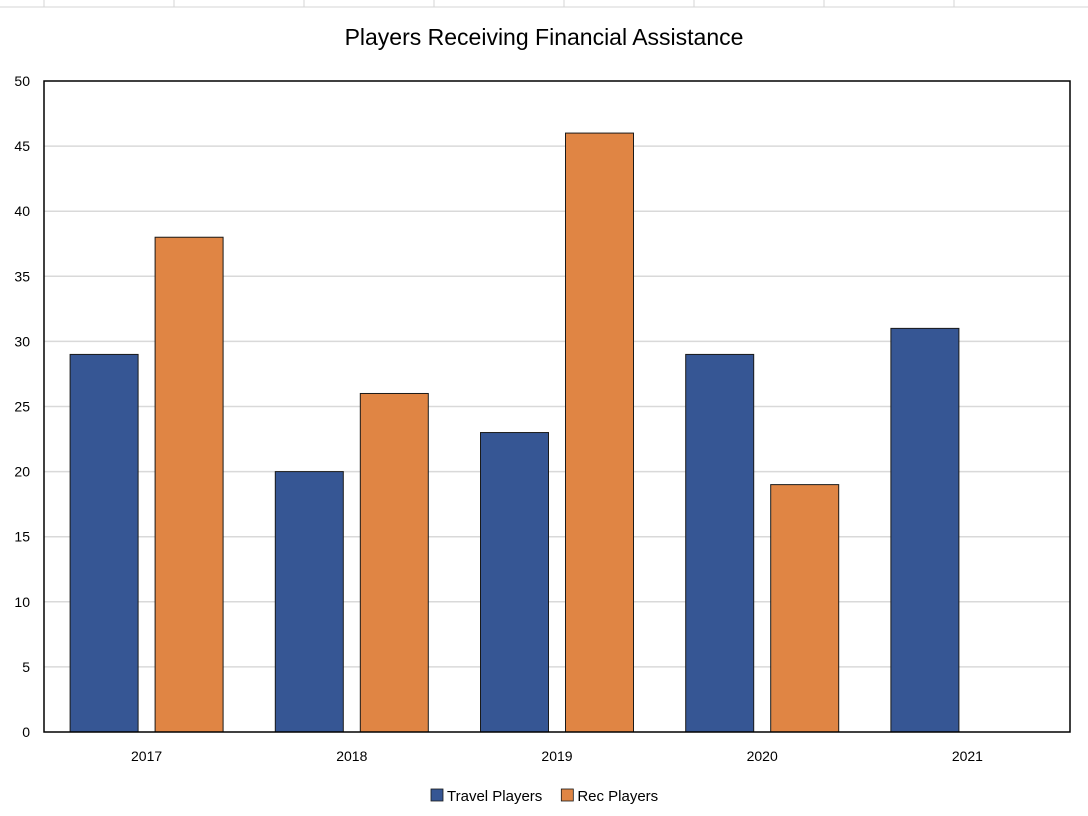 Image resolution: width=1088 pixels, height=816 pixels. What do you see at coordinates (720, 543) in the screenshot?
I see `bar-travel-players-2020` at bounding box center [720, 543].